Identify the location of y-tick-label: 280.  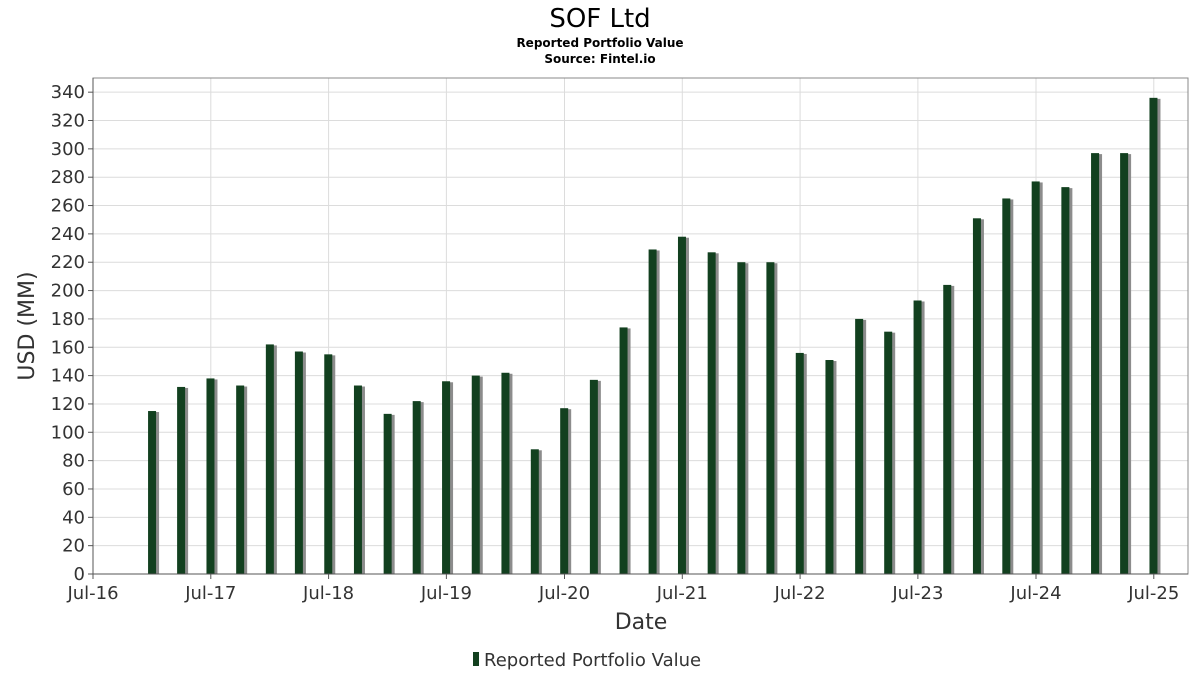
(68, 177).